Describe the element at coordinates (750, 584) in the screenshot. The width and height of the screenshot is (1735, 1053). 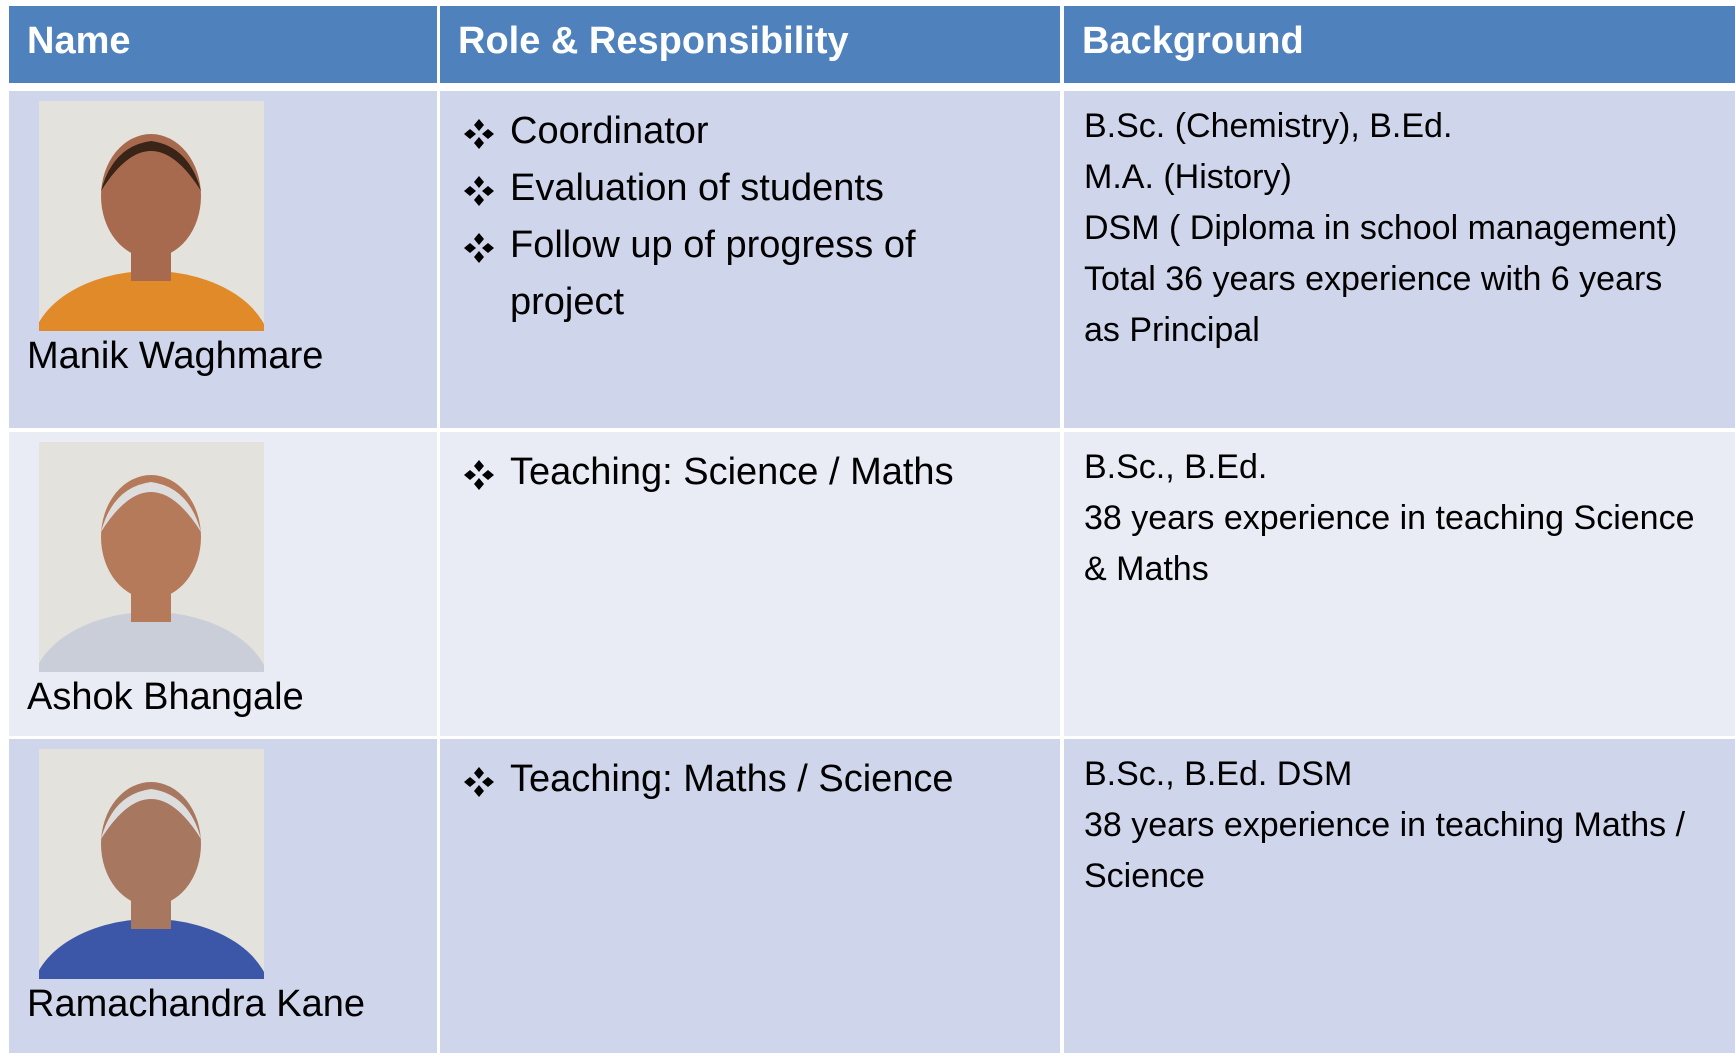
I see `role-cell: Teaching: Science / Maths` at that location.